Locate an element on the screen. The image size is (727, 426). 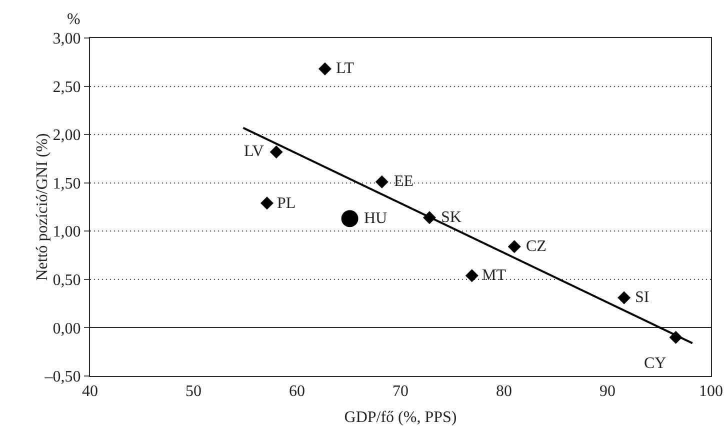
y-tick-label: 2,00 is located at coordinates (66, 135).